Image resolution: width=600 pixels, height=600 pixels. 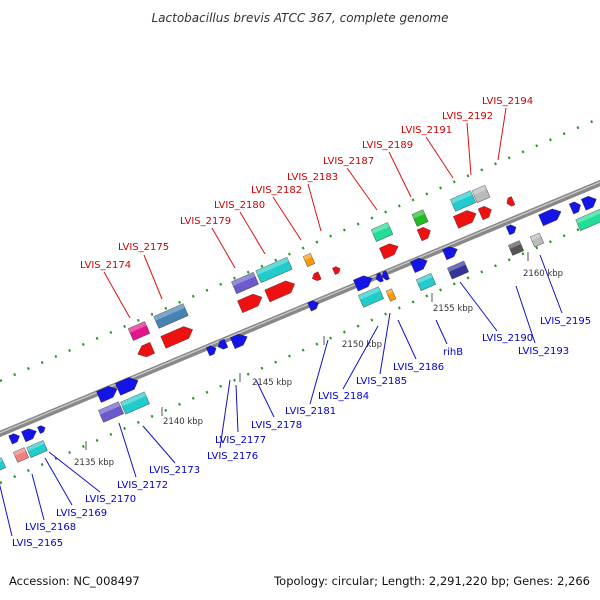 What do you see at coordinates (426, 130) in the screenshot?
I see `gene-label-top-8: LVIS_2191` at bounding box center [426, 130].